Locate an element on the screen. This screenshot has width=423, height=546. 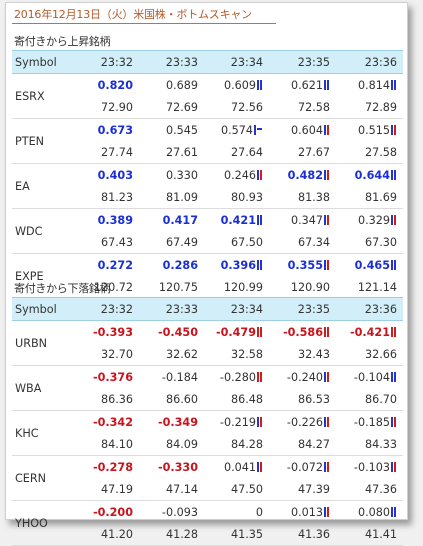
table-row: ESRX 0.820 0.689 0.609 0.621 0.814 is located at coordinates (207, 96).